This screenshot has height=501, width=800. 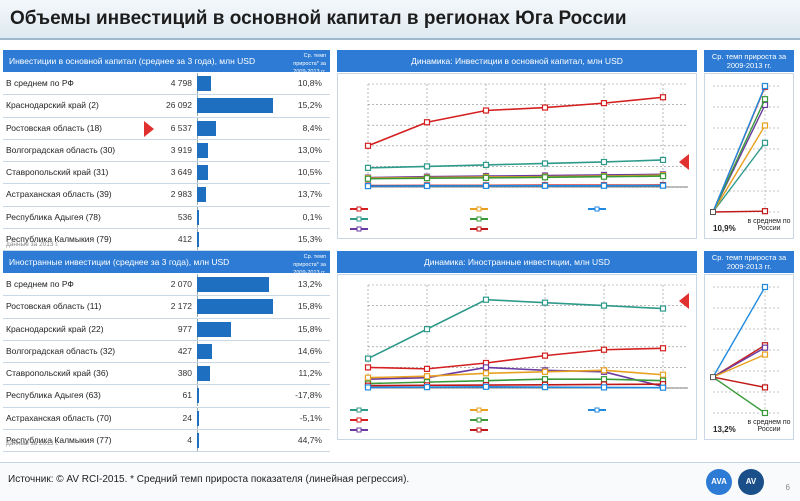 What do you see at coordinates (185, 329) in the screenshot?
I see `row-value: 977` at bounding box center [185, 329].